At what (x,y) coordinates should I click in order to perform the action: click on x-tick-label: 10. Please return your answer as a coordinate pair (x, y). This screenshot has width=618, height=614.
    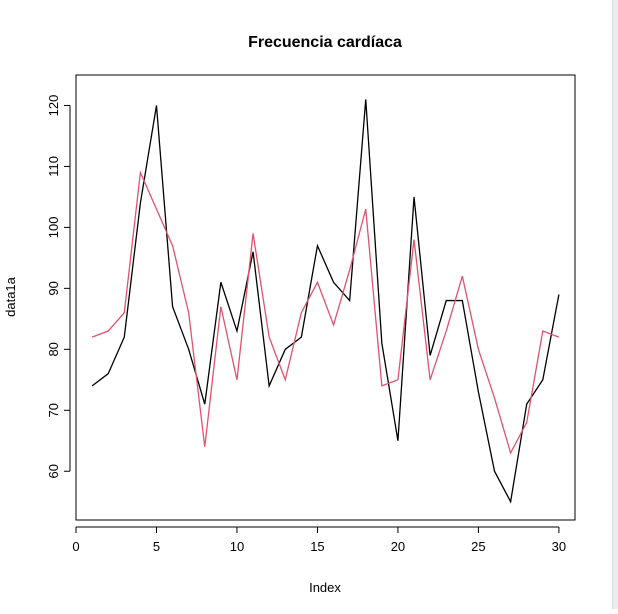
    Looking at the image, I should click on (237, 546).